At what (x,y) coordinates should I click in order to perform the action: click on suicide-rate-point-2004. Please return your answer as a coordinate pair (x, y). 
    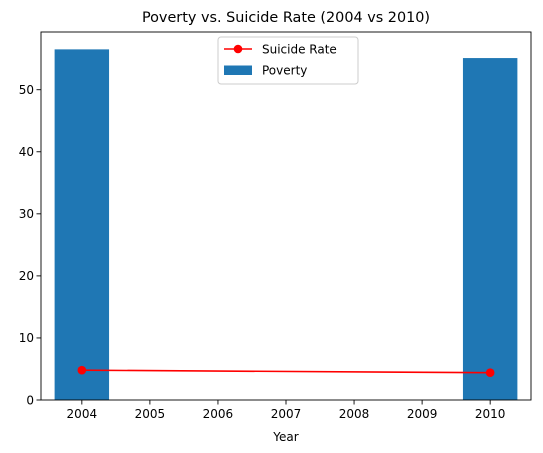
    Looking at the image, I should click on (82, 370).